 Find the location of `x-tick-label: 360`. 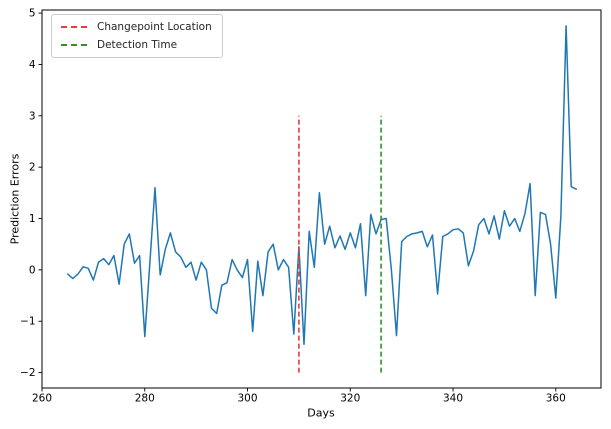

x-tick-label: 360 is located at coordinates (556, 399).